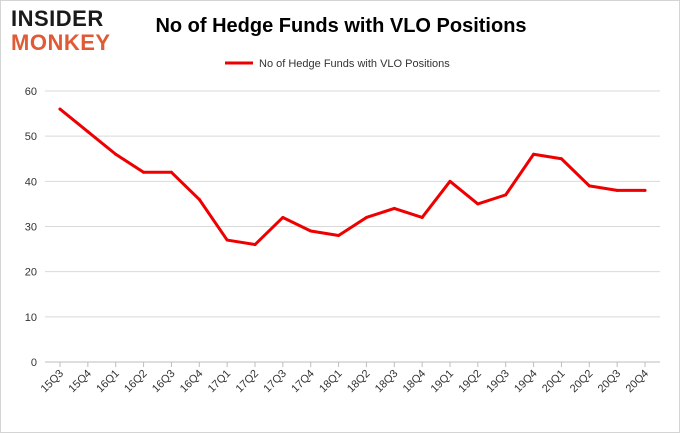  I want to click on x-tick-label: 18Q3, so click(387, 382).